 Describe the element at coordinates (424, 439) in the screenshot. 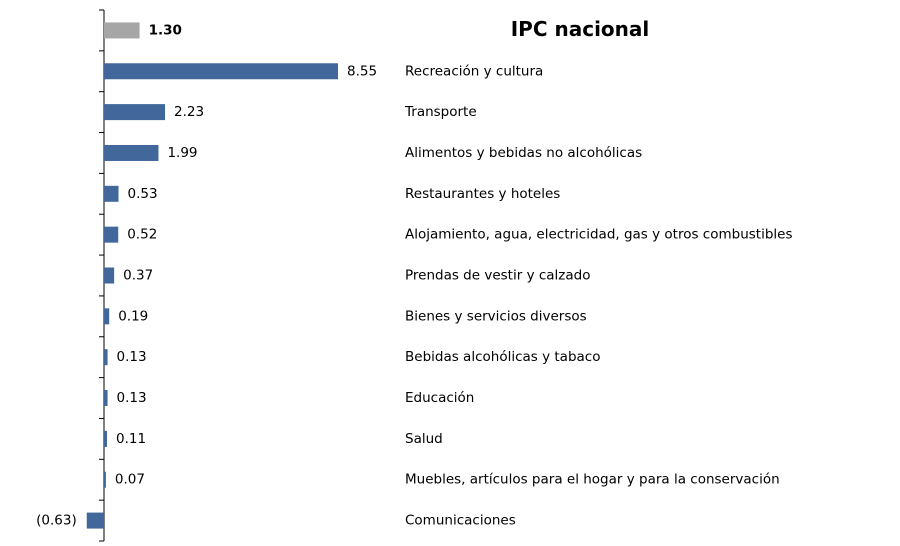

I see `category-label: Salud` at that location.